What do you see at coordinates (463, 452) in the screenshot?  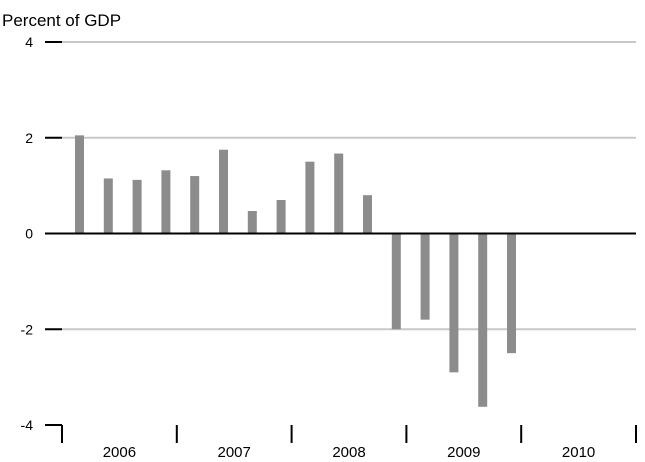 I see `x-tick-label: 2009` at bounding box center [463, 452].